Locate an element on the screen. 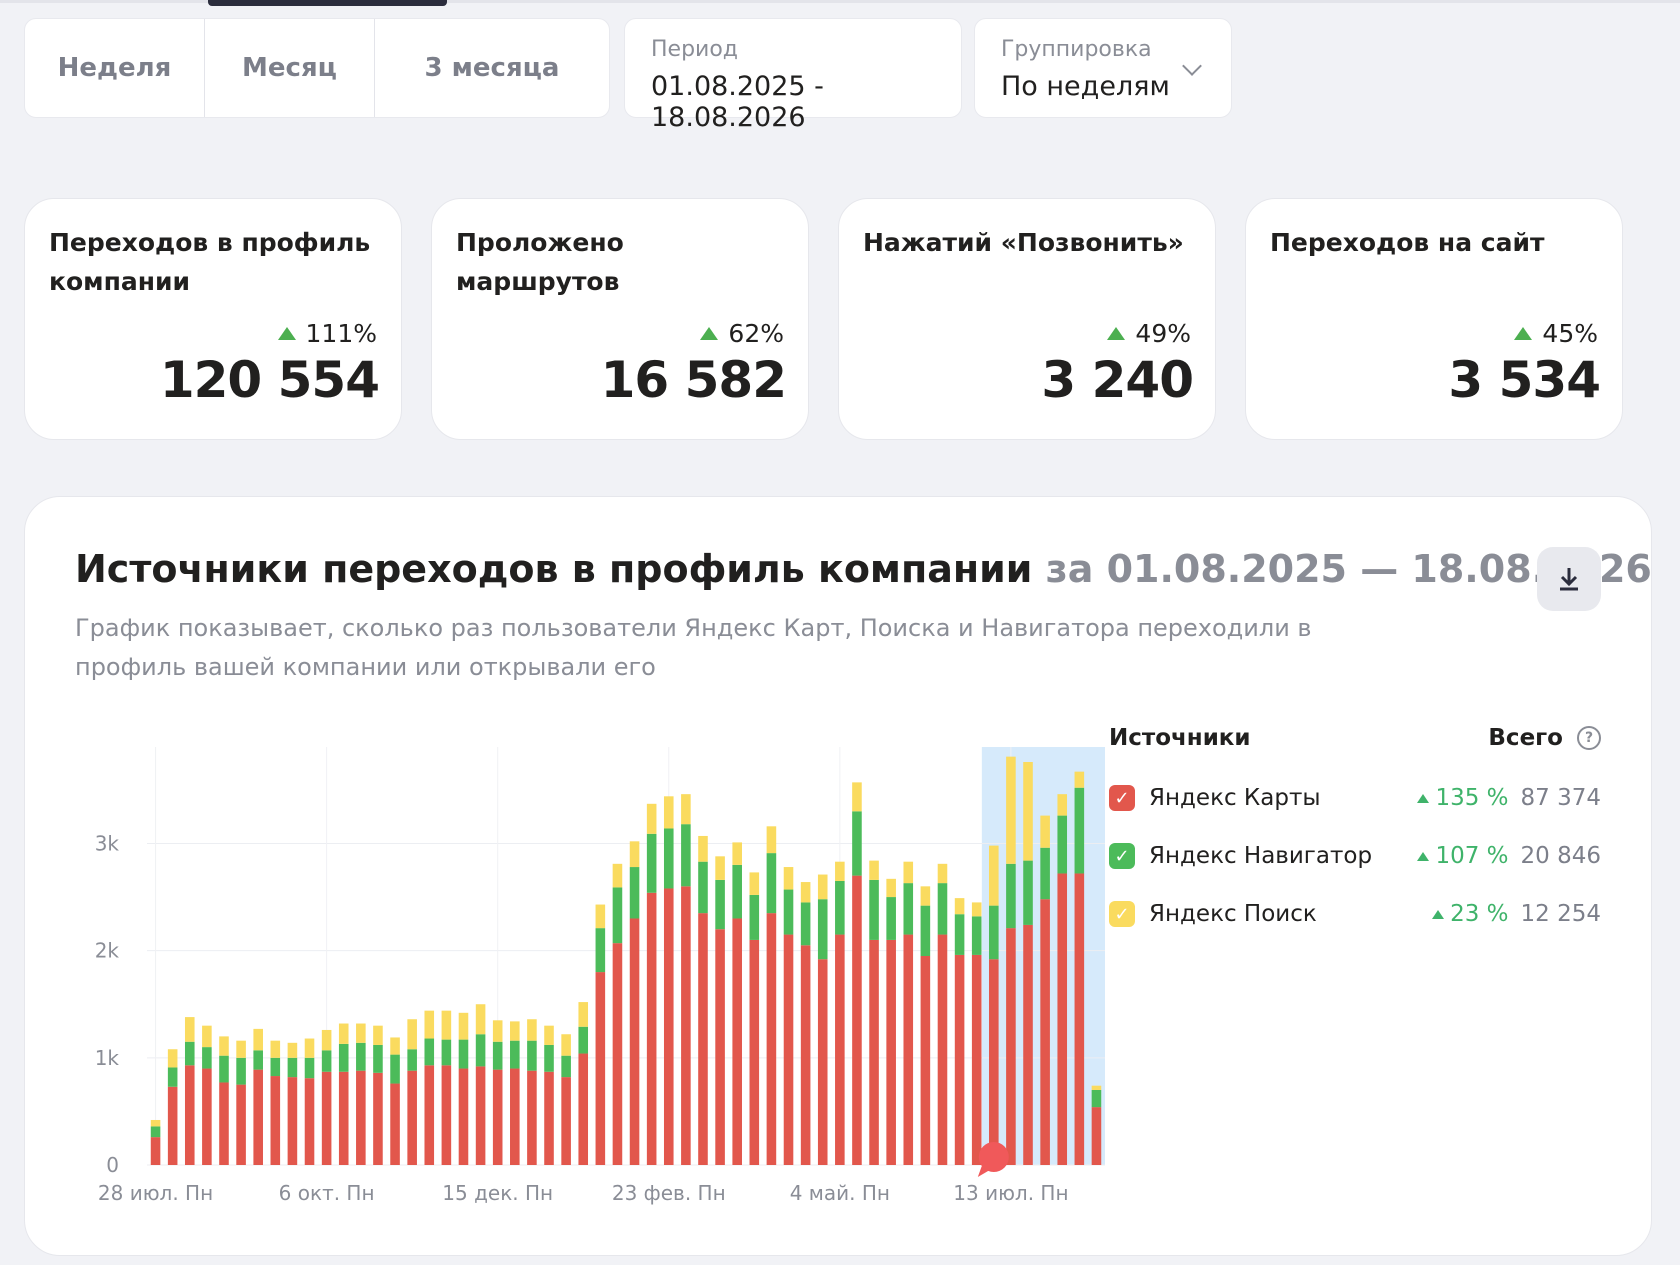 Image resolution: width=1680 pixels, height=1265 pixels. help-icon: ? is located at coordinates (1589, 738).